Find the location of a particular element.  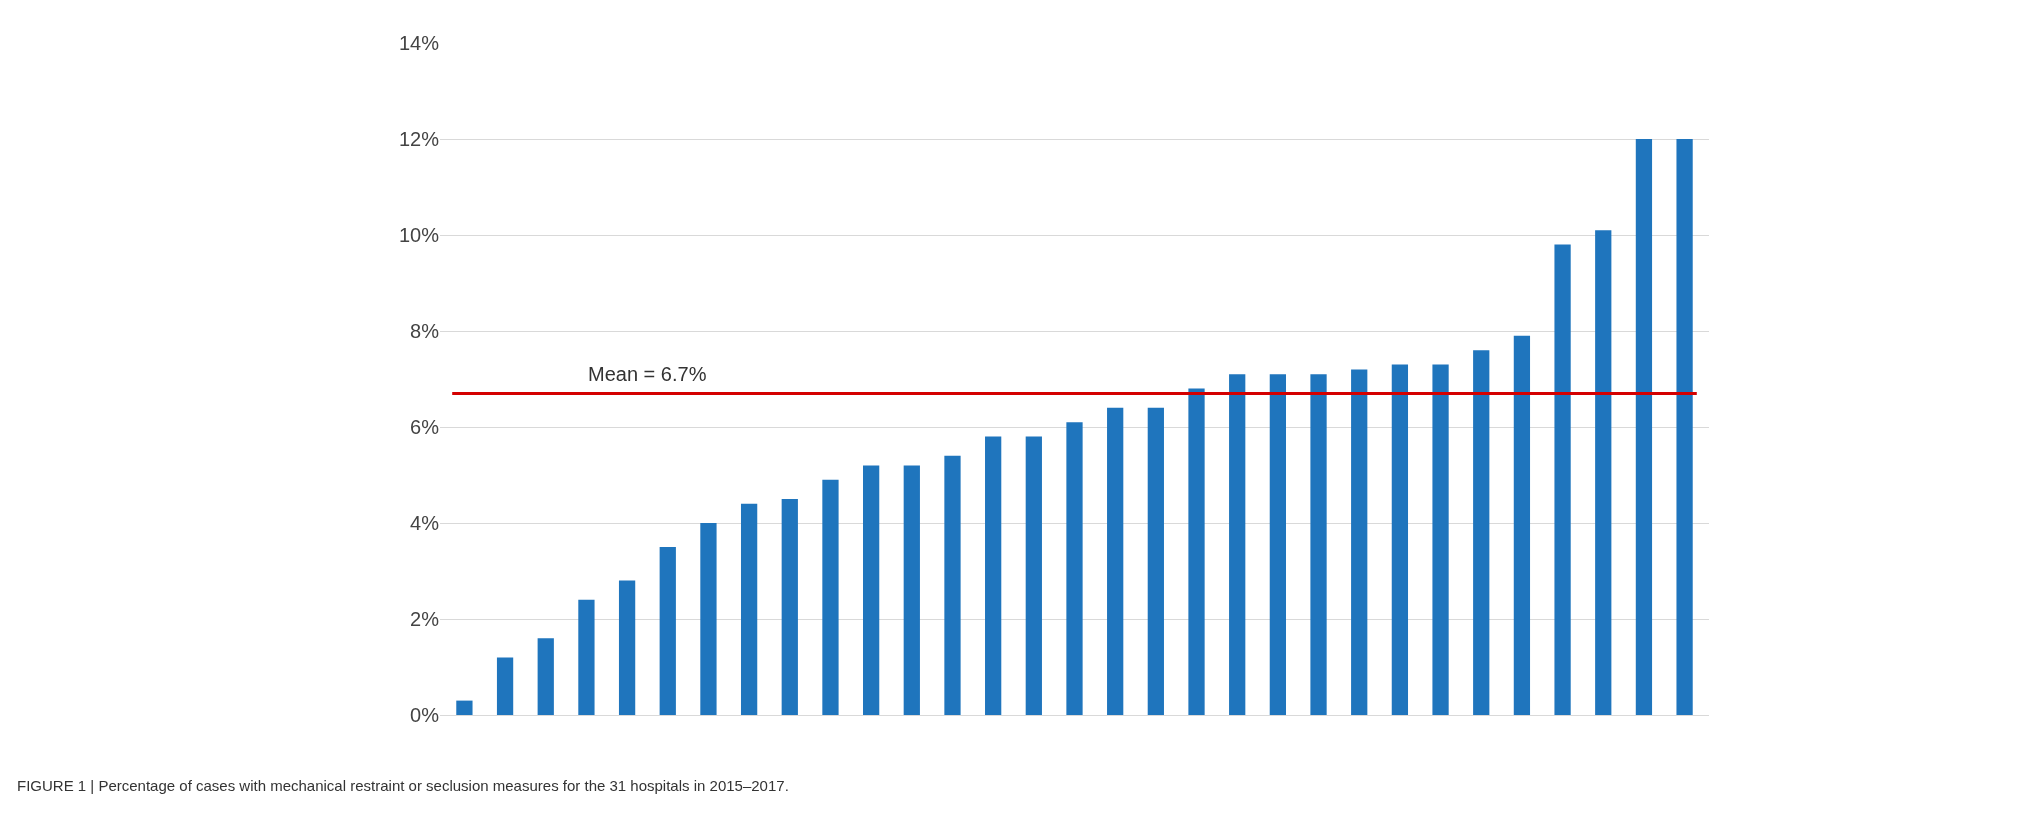

y-tick-label: 4% is located at coordinates (425, 523).